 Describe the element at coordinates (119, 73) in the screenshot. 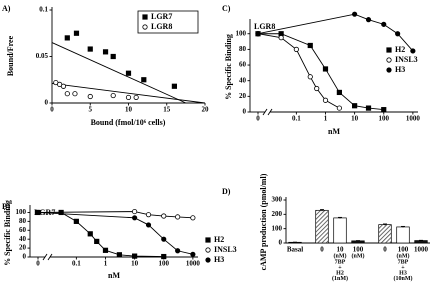

I see `fit-line` at that location.